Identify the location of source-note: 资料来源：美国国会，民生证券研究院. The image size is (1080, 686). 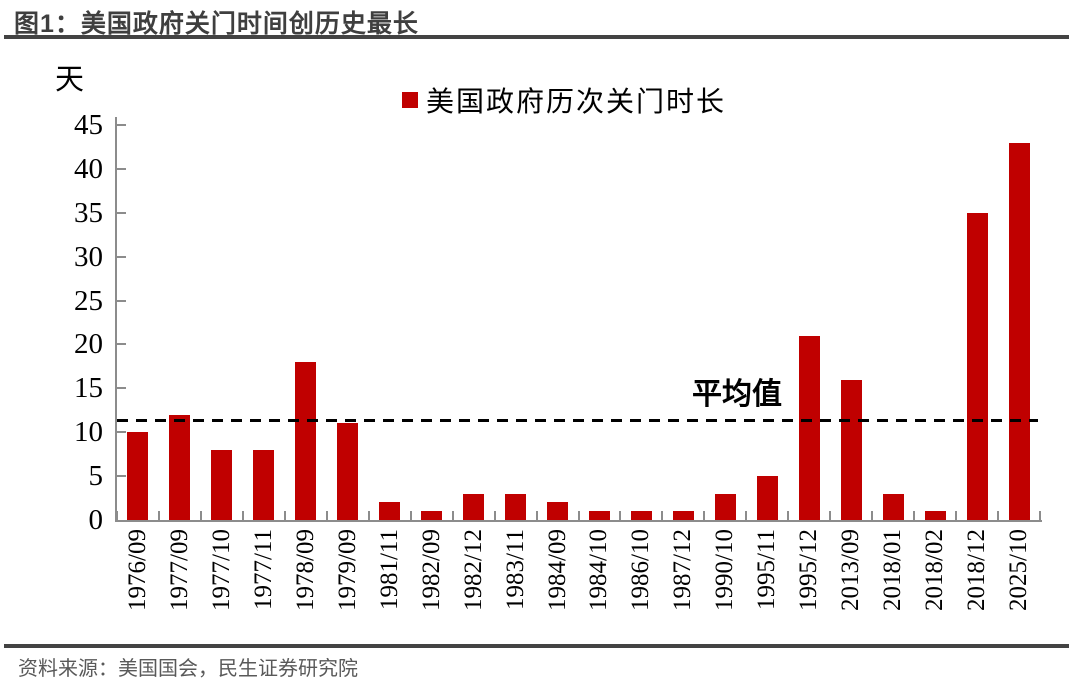
(188, 669).